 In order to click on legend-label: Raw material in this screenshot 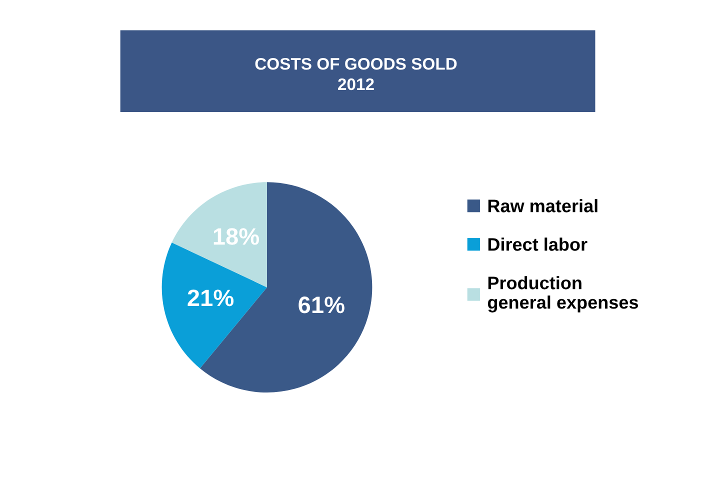, I will do `click(543, 205)`.